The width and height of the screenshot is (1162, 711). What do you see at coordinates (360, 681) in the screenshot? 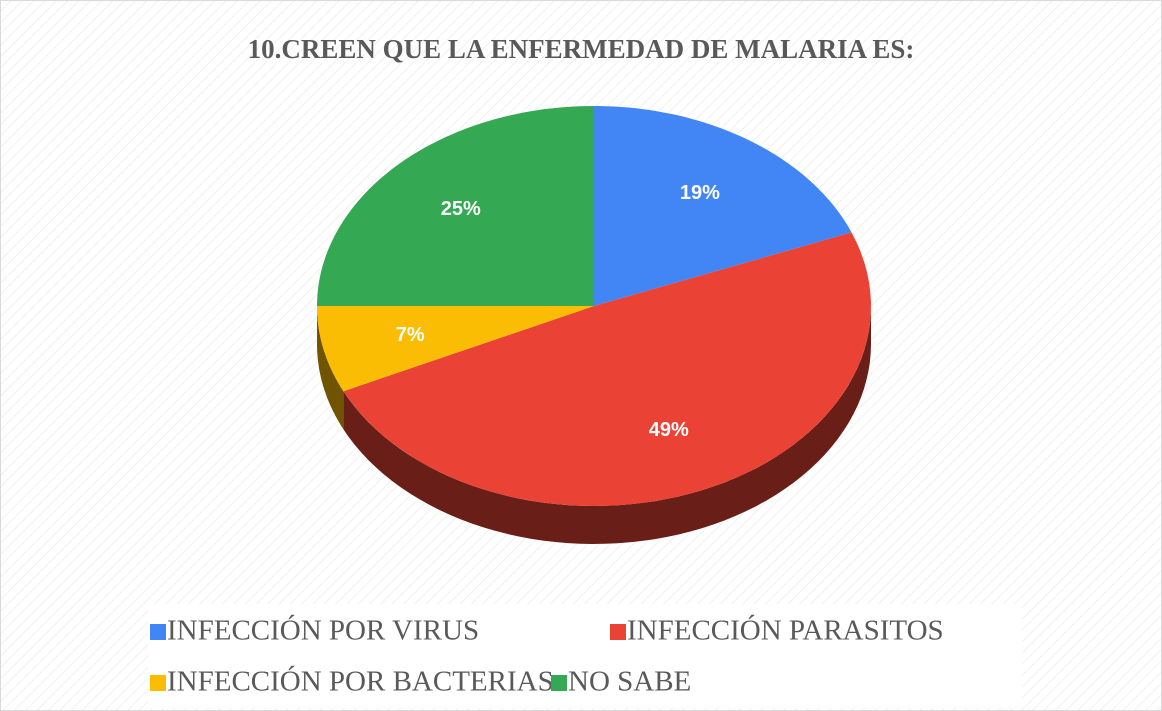
I see `legend-label: INFECCIÓN POR BACTERIAS` at bounding box center [360, 681].